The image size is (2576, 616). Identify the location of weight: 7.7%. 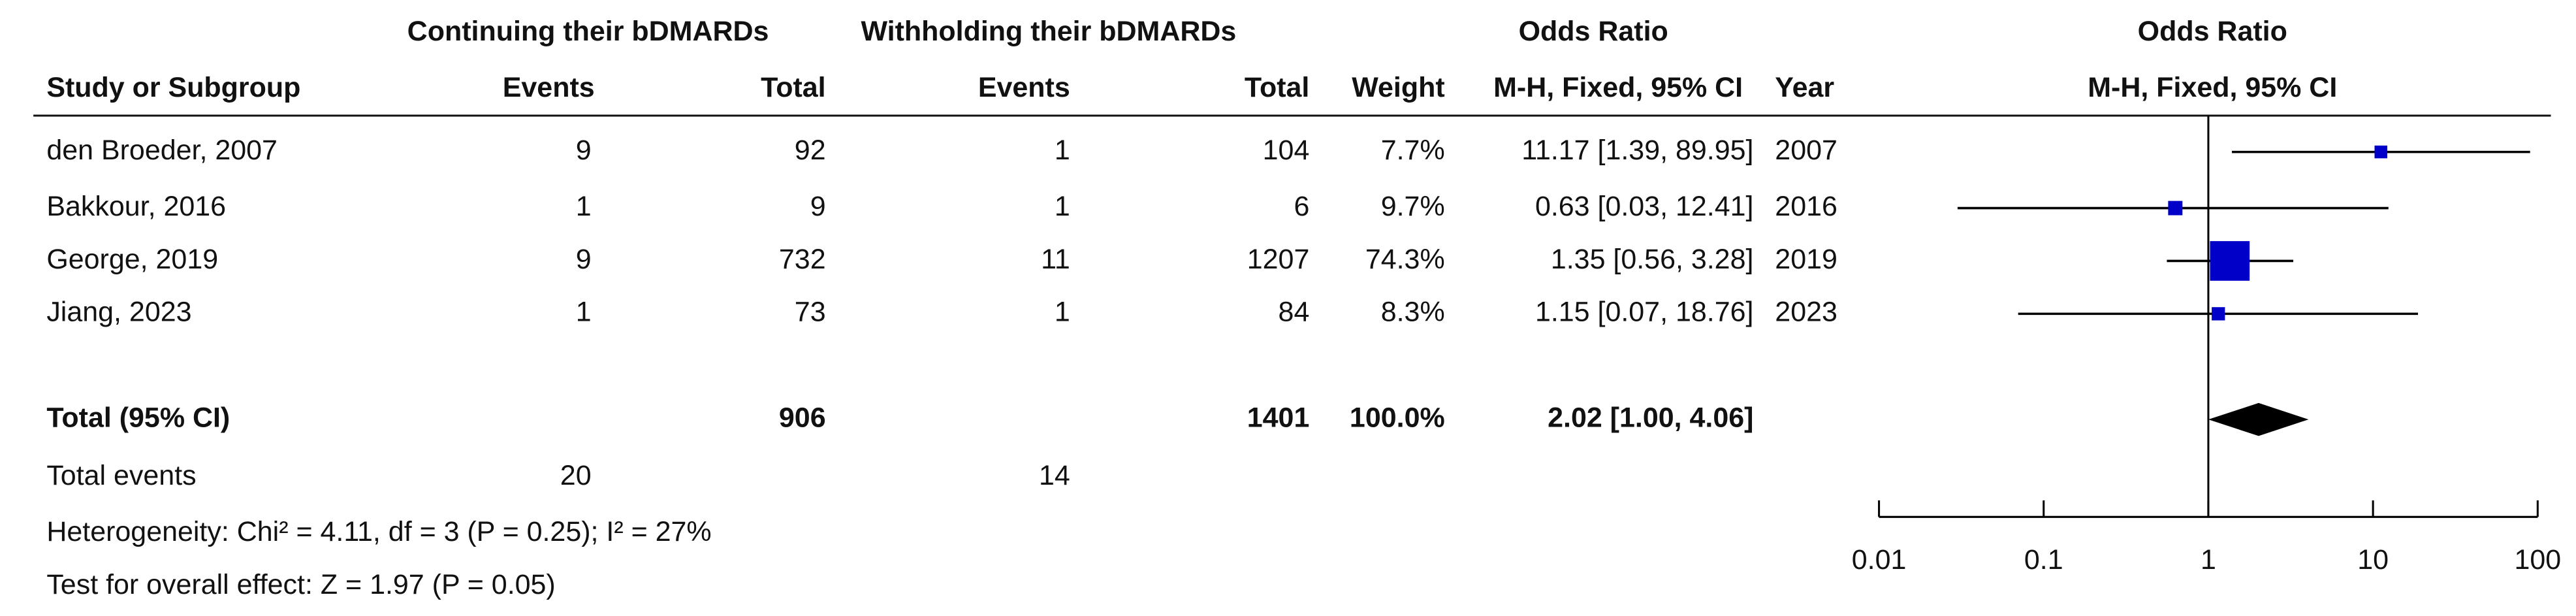
(1413, 150).